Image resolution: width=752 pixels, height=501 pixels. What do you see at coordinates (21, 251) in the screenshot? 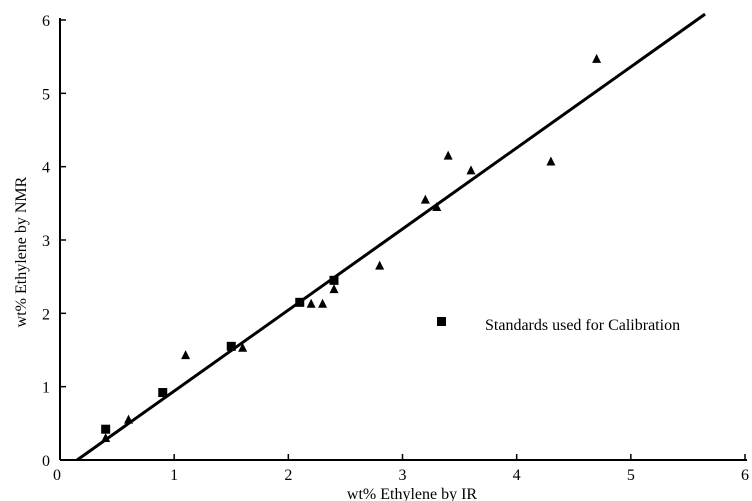
I see `y-axis-label: wt% Ethylene by NMR` at bounding box center [21, 251].